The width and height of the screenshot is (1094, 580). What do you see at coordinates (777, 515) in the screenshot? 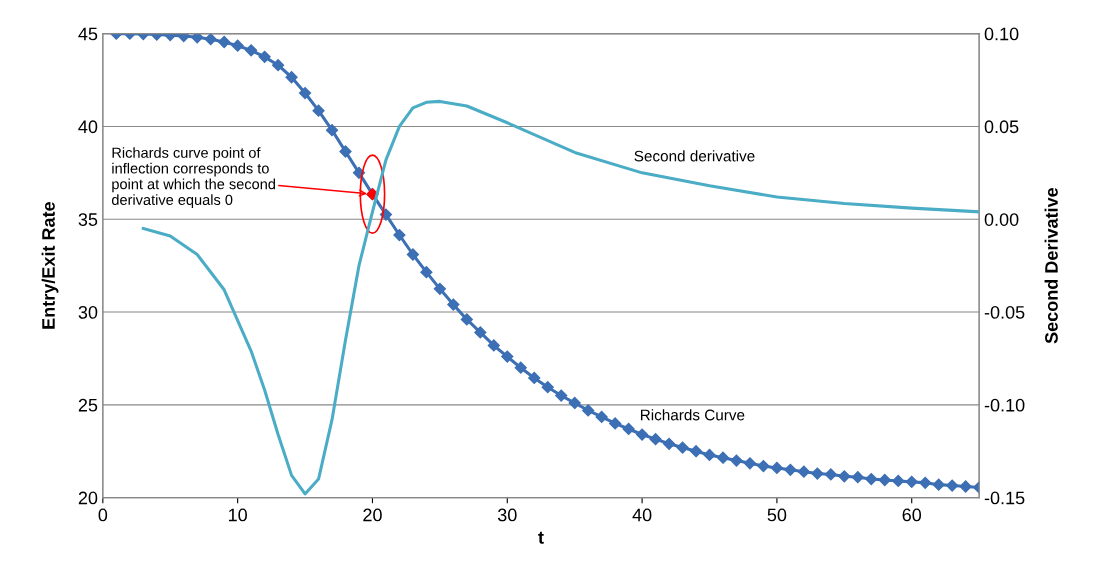
I see `x-tick-label: 50` at bounding box center [777, 515].